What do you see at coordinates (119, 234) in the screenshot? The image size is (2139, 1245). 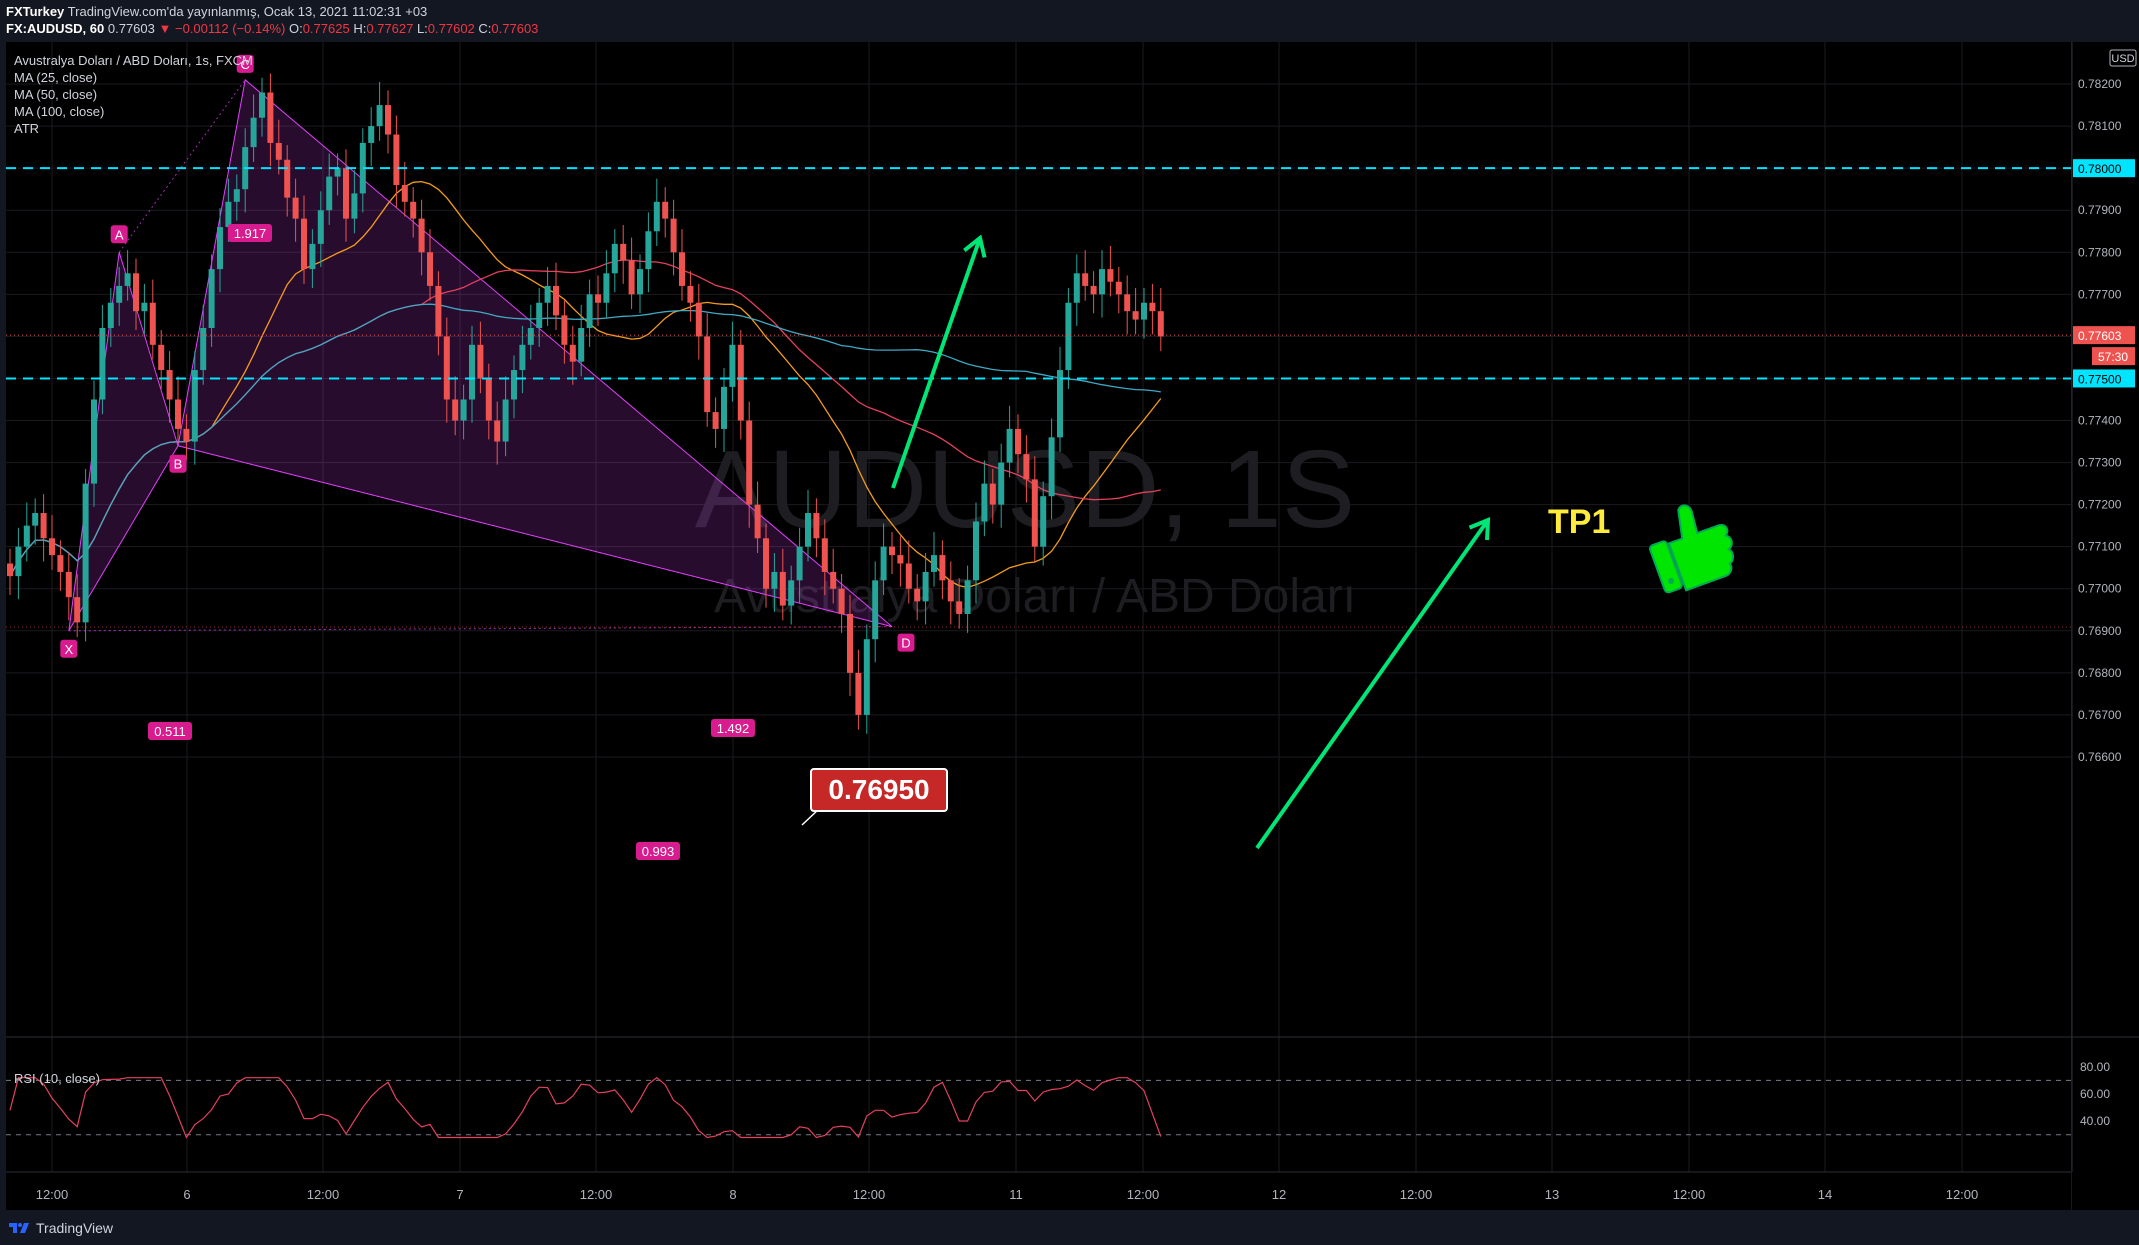 I see `point-a-label: A` at bounding box center [119, 234].